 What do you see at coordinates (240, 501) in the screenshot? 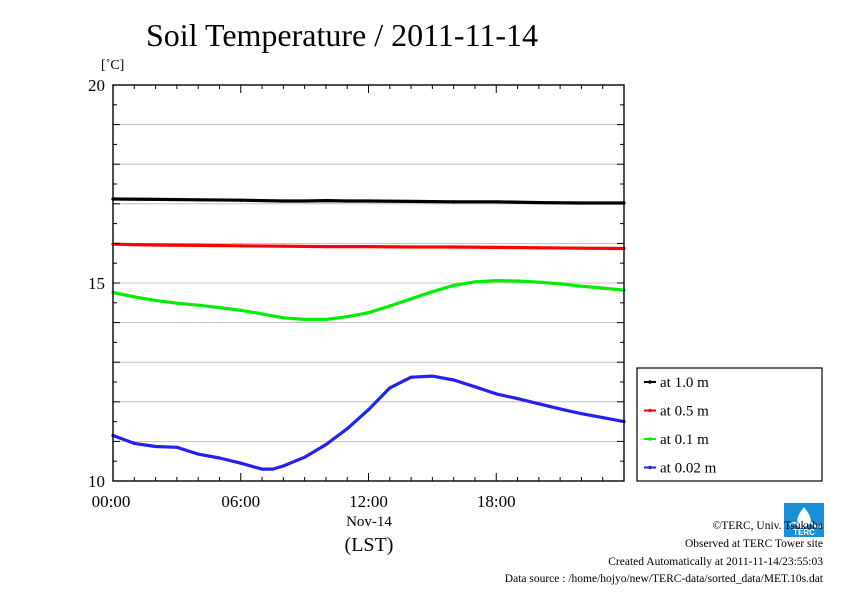
I see `x-tick-label: 06:00` at bounding box center [240, 501].